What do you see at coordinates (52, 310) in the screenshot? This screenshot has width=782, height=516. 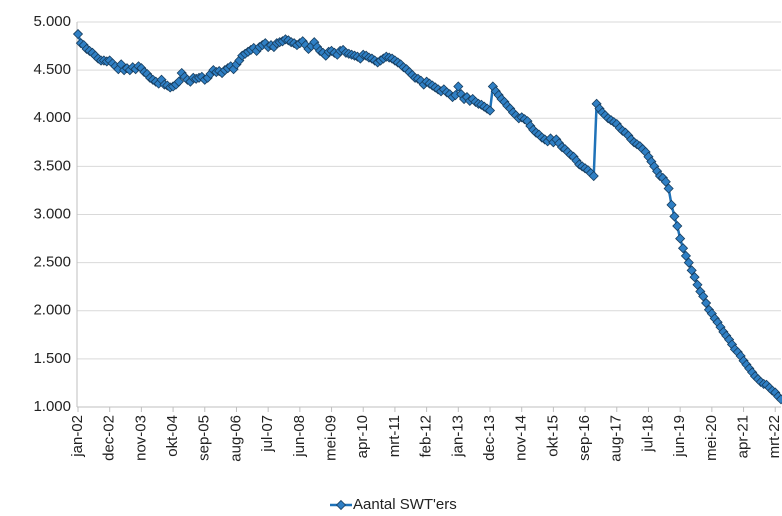 I see `y-tick-label: 2.000` at bounding box center [52, 310].